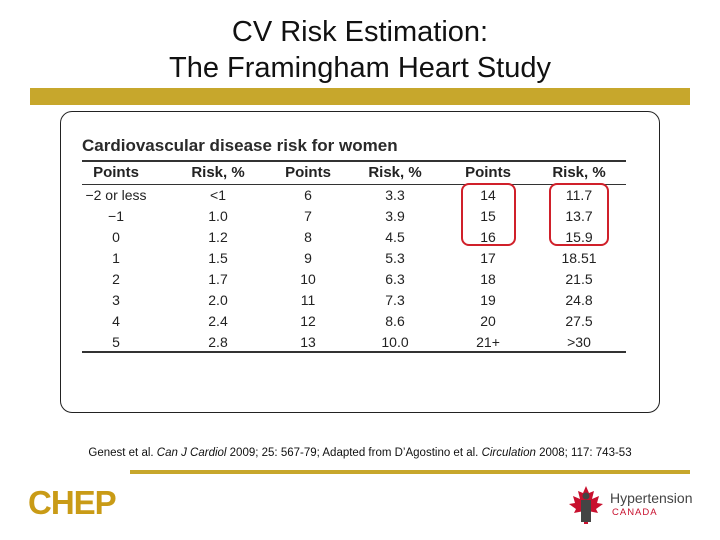  Describe the element at coordinates (116, 237) in the screenshot. I see `table-cell: 0` at that location.